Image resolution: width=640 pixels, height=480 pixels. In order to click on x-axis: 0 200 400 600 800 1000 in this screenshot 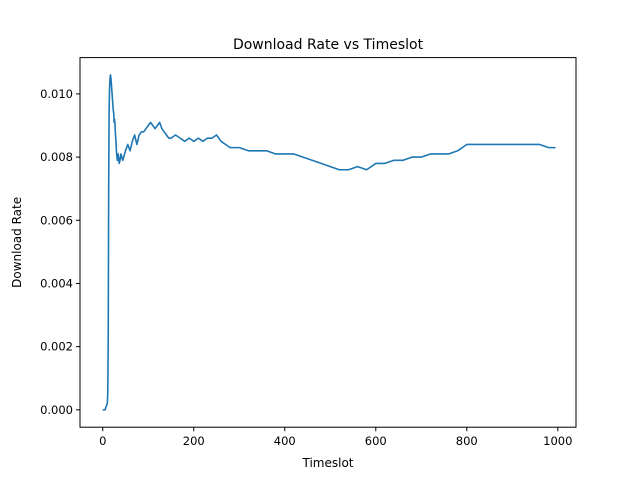, I will do `click(335, 437)`.